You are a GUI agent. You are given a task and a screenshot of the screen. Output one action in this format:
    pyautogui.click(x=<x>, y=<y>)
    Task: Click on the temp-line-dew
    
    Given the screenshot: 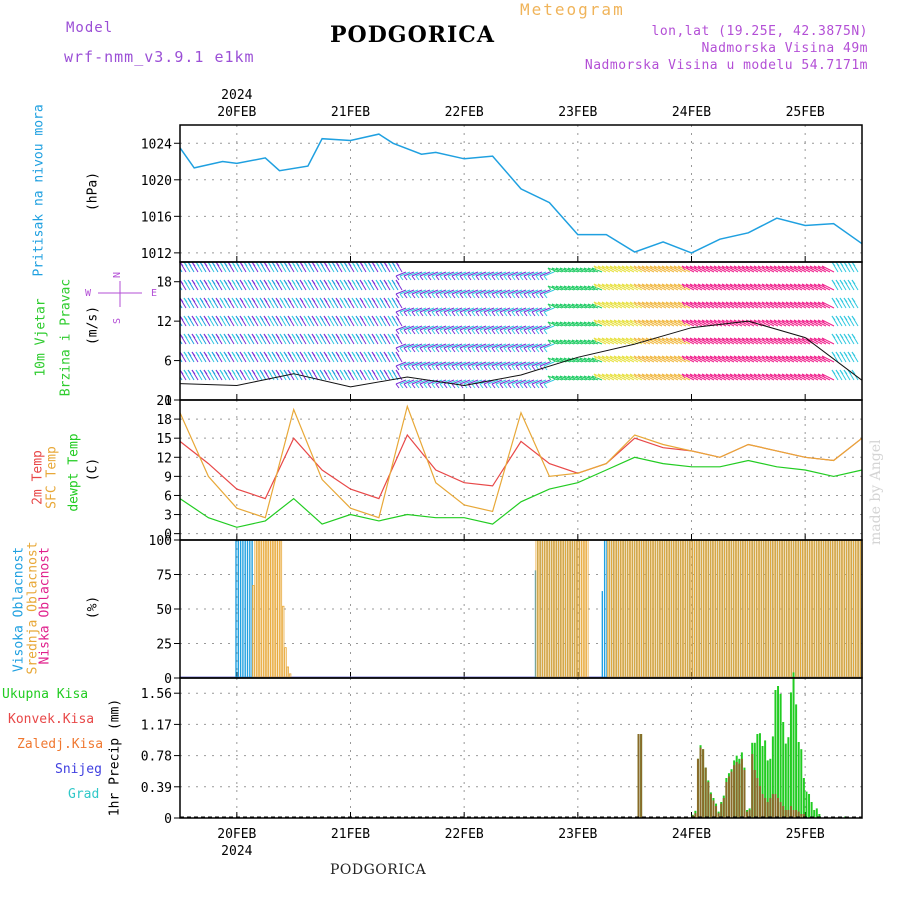 What is the action you would take?
    pyautogui.click(x=521, y=492)
    